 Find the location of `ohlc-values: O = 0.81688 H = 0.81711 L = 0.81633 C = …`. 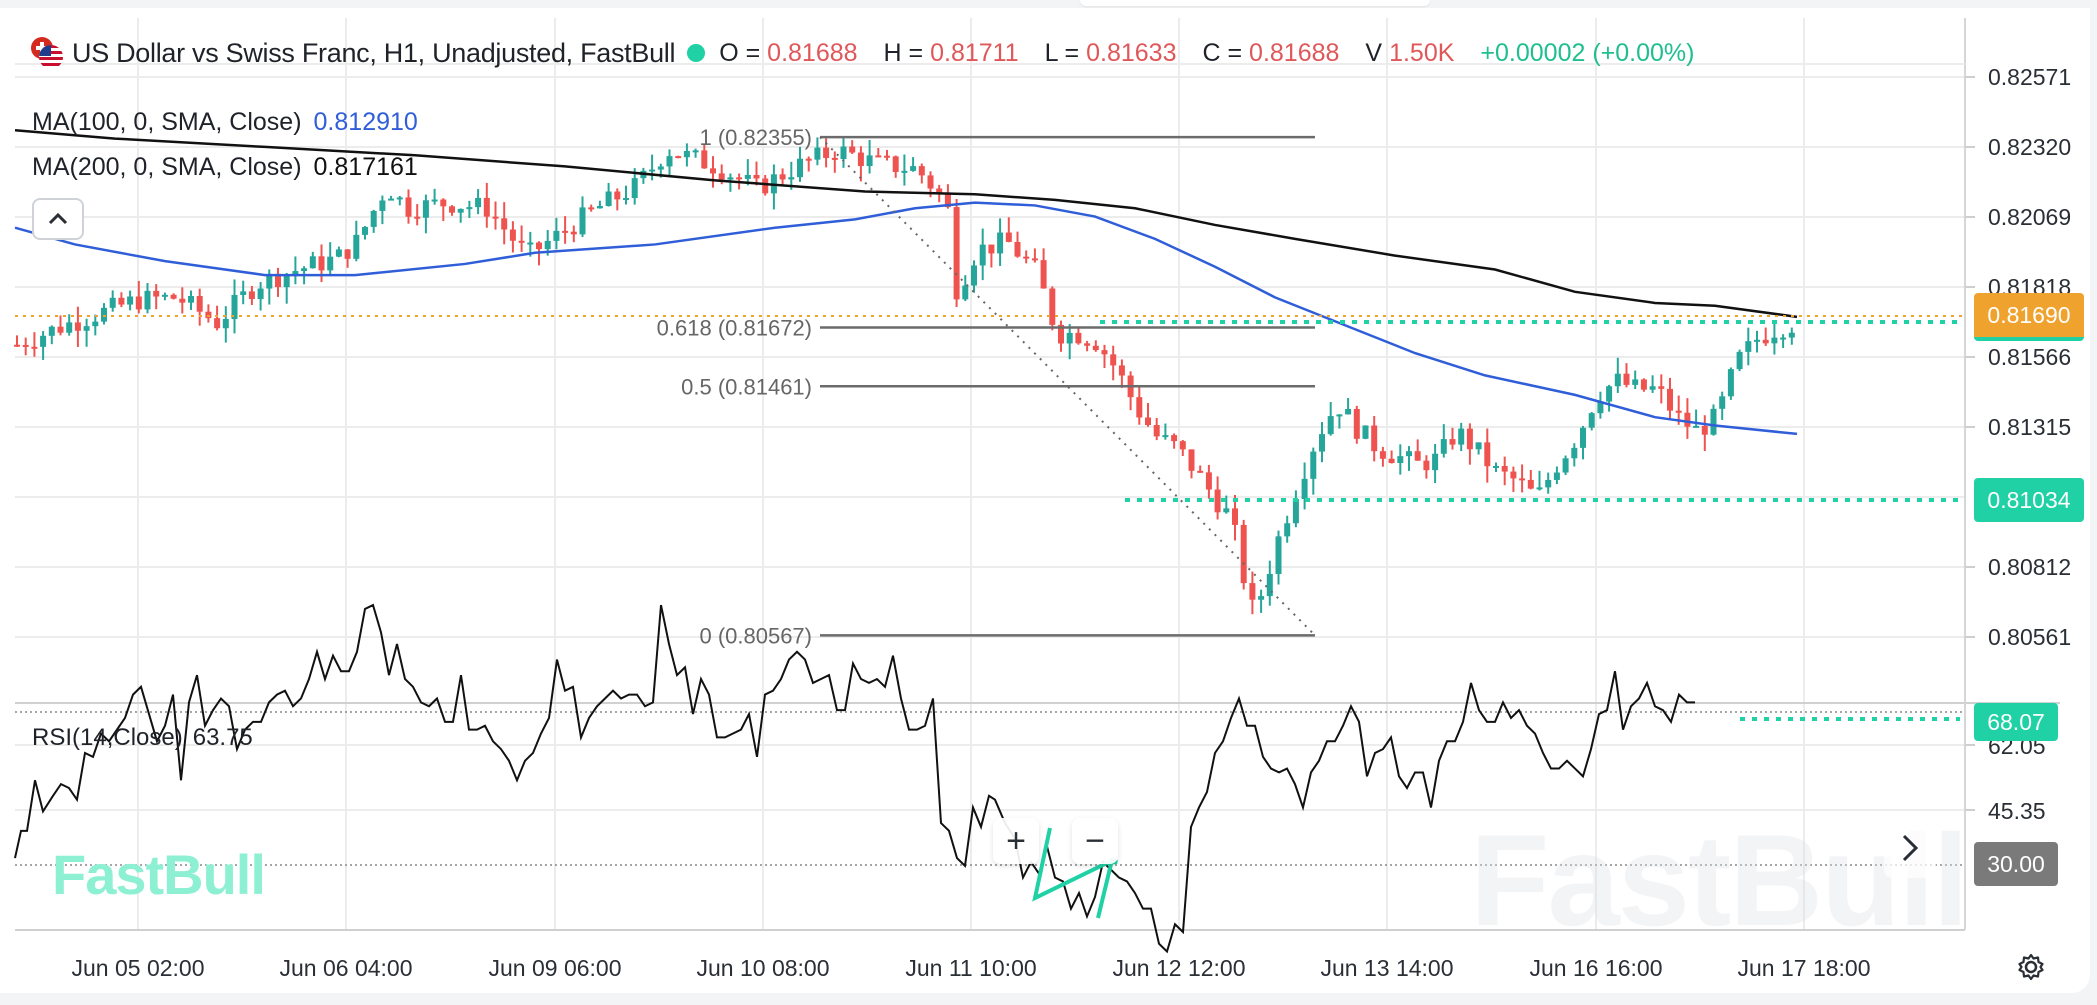

ohlc-values: O = 0.81688 H = 0.81711 L = 0.81633 C = … is located at coordinates (1206, 53).